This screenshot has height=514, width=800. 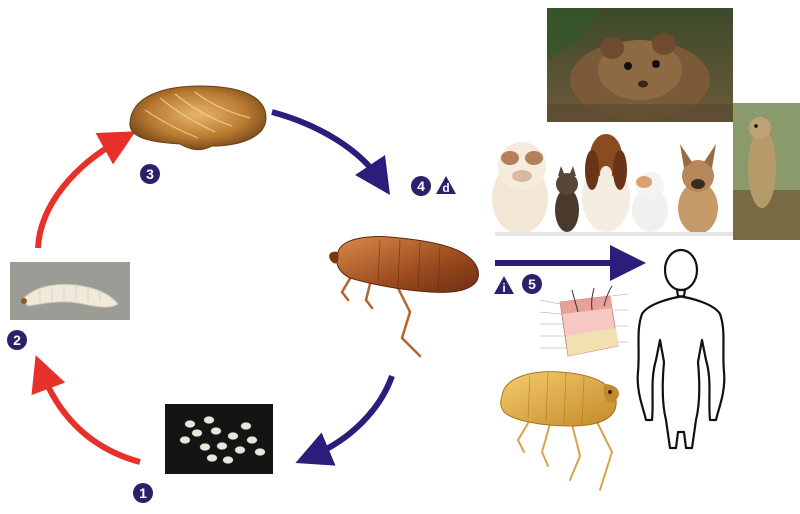 What do you see at coordinates (578, 326) in the screenshot?
I see `skin-diagram-image` at bounding box center [578, 326].